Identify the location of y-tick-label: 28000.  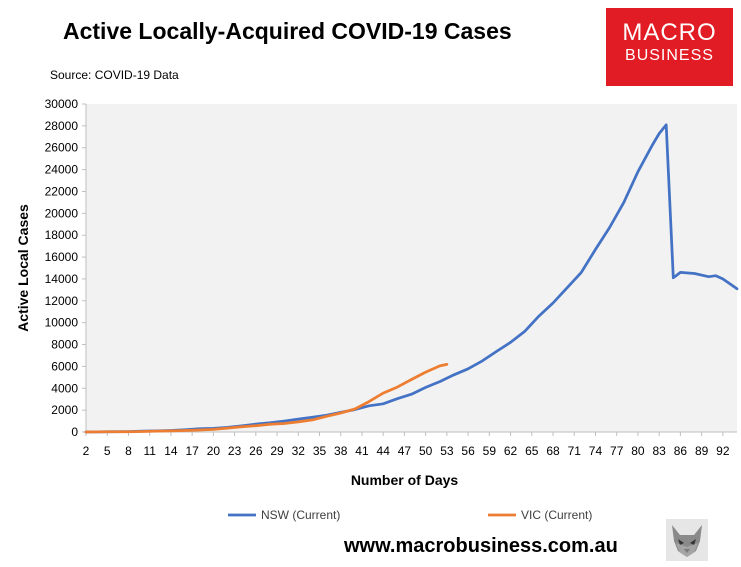
(62, 126).